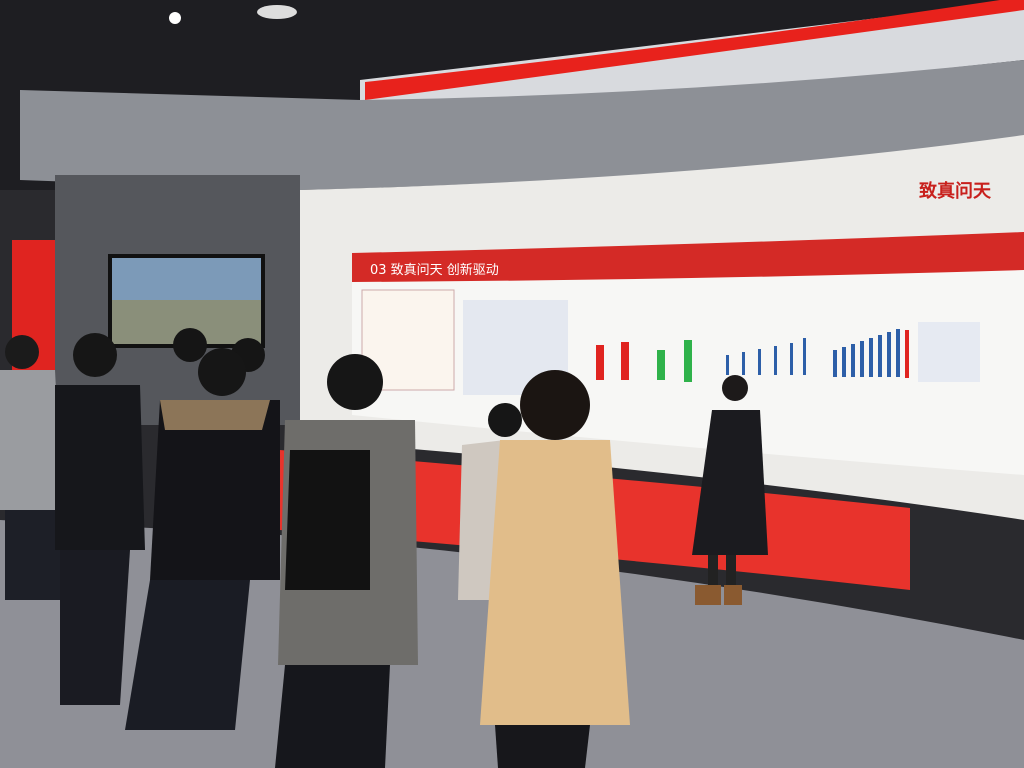 The width and height of the screenshot is (1024, 768). Describe the element at coordinates (434, 270) in the screenshot. I see `board-heading: 03 致真问天 创新驱动` at that location.